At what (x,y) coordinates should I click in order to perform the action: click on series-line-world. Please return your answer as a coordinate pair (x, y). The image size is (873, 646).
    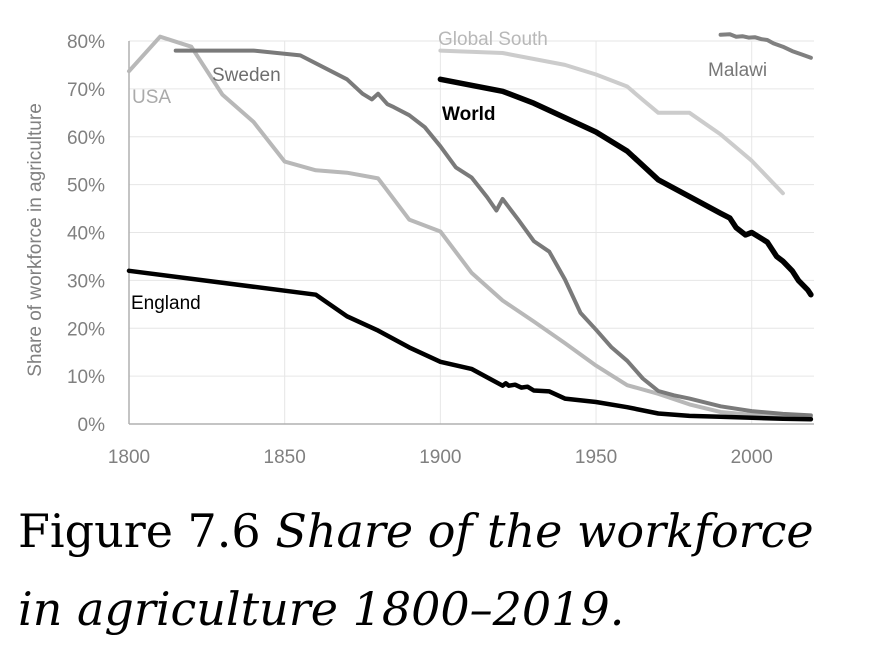
    Looking at the image, I should click on (625, 187).